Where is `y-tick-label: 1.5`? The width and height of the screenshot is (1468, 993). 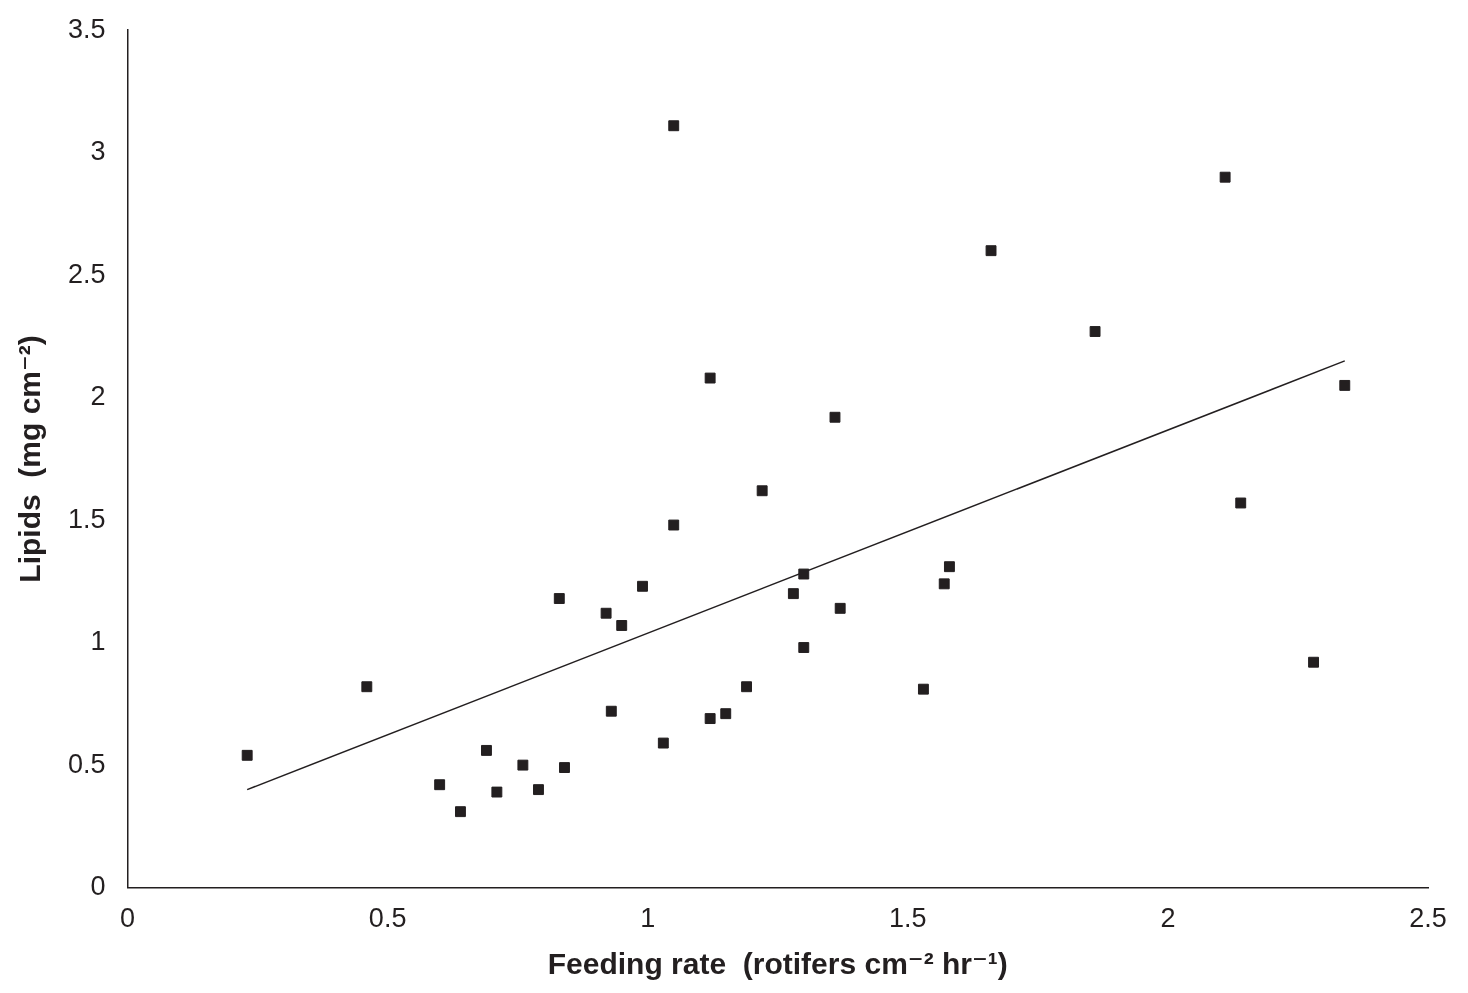
y-tick-label: 1.5 is located at coordinates (86, 518).